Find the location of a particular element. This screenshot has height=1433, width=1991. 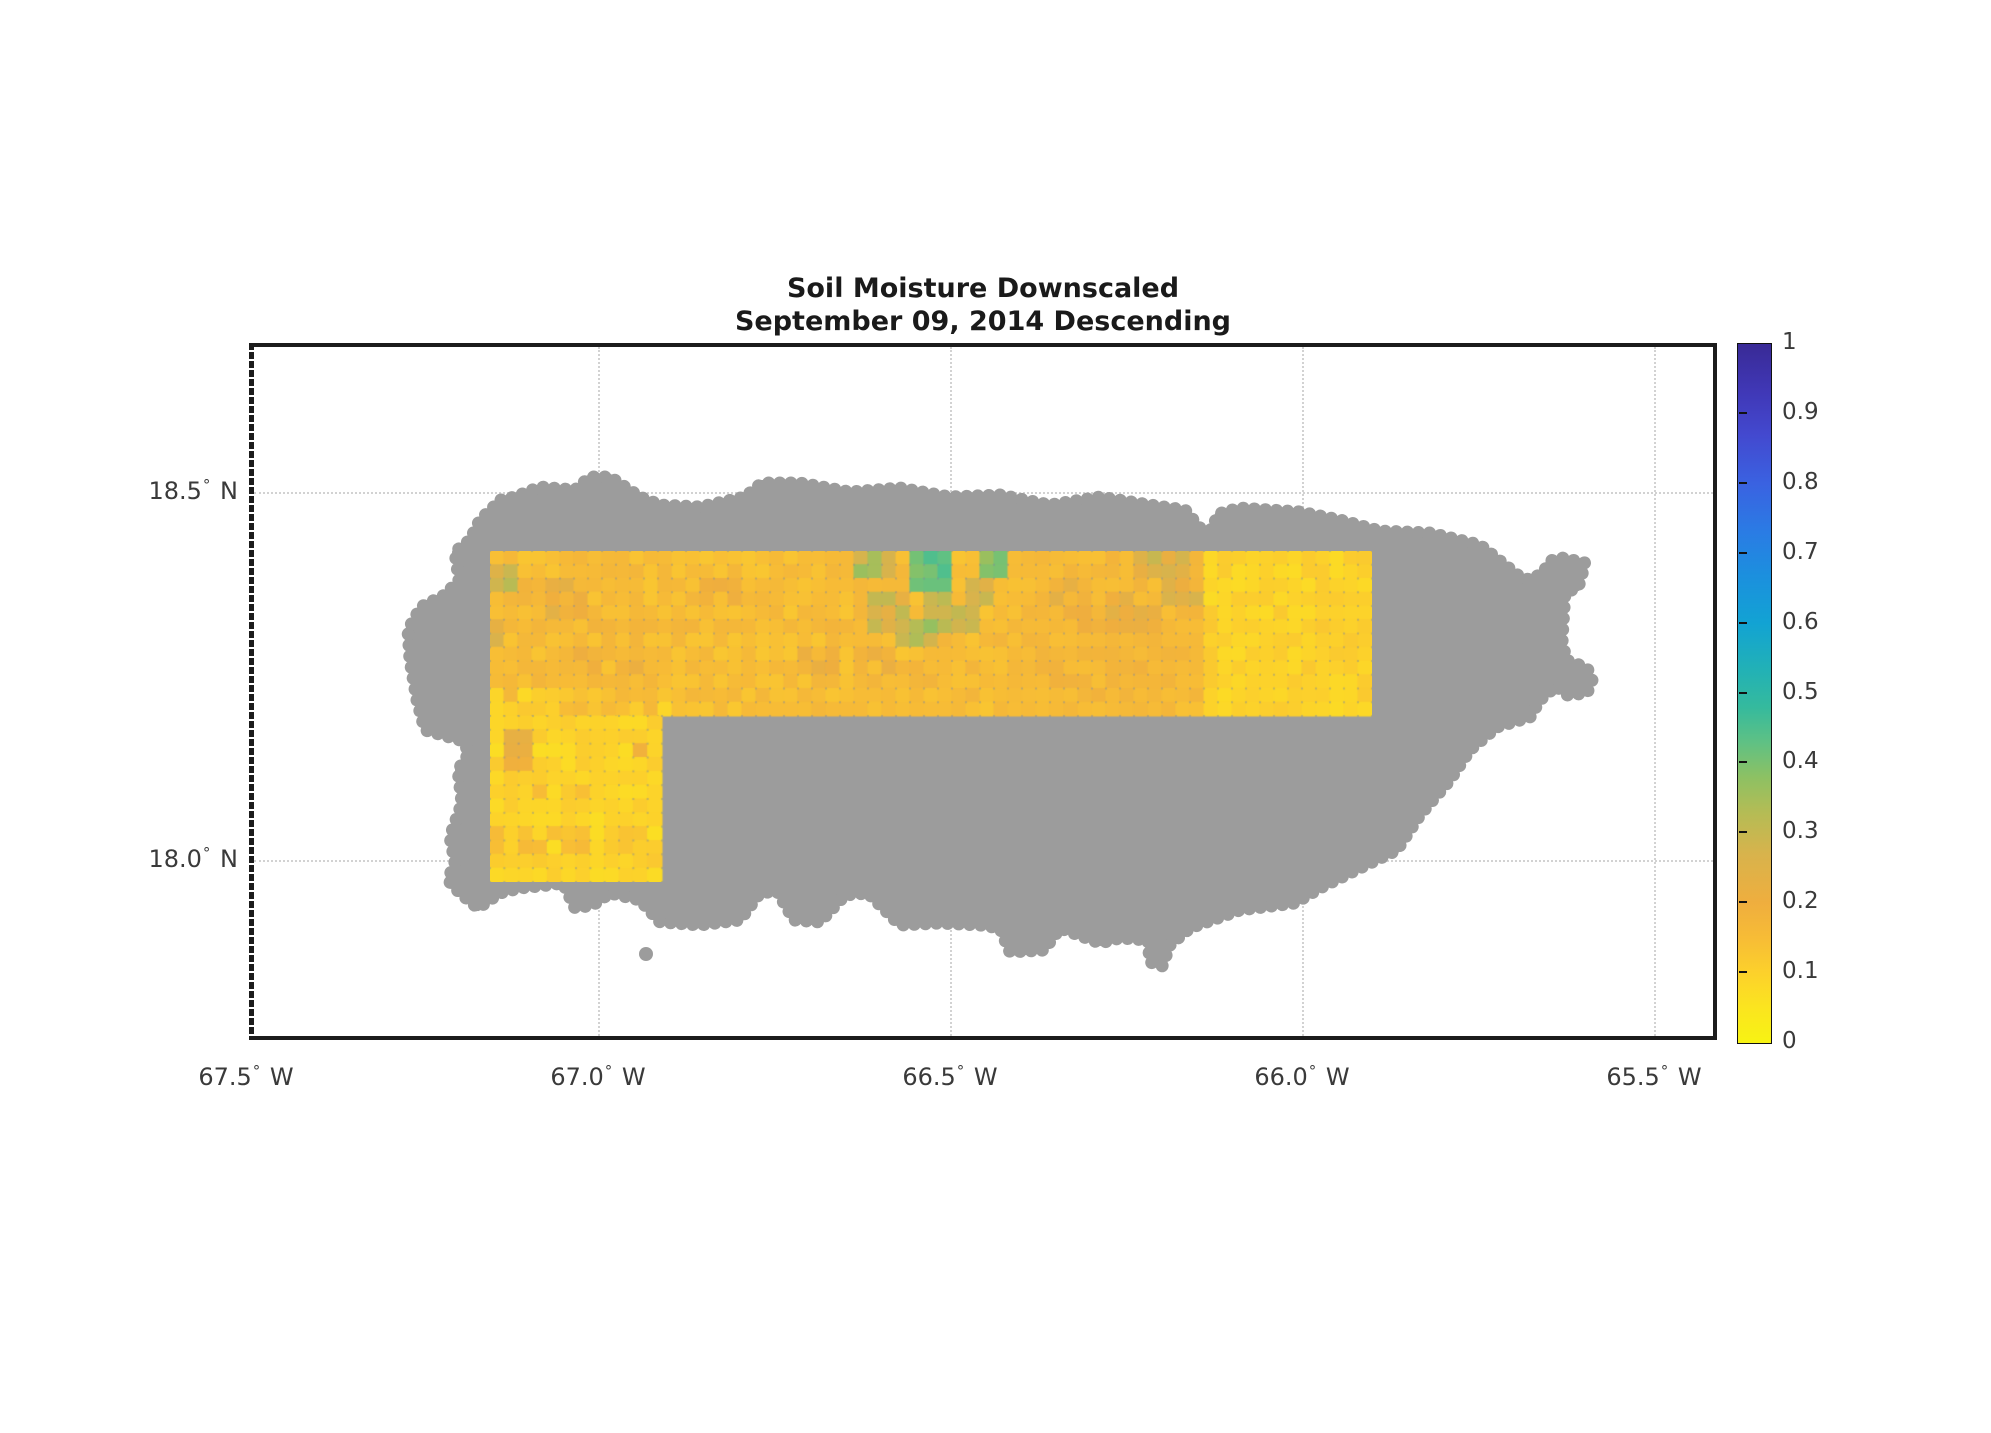

plot-border-bottom is located at coordinates (983, 1038).